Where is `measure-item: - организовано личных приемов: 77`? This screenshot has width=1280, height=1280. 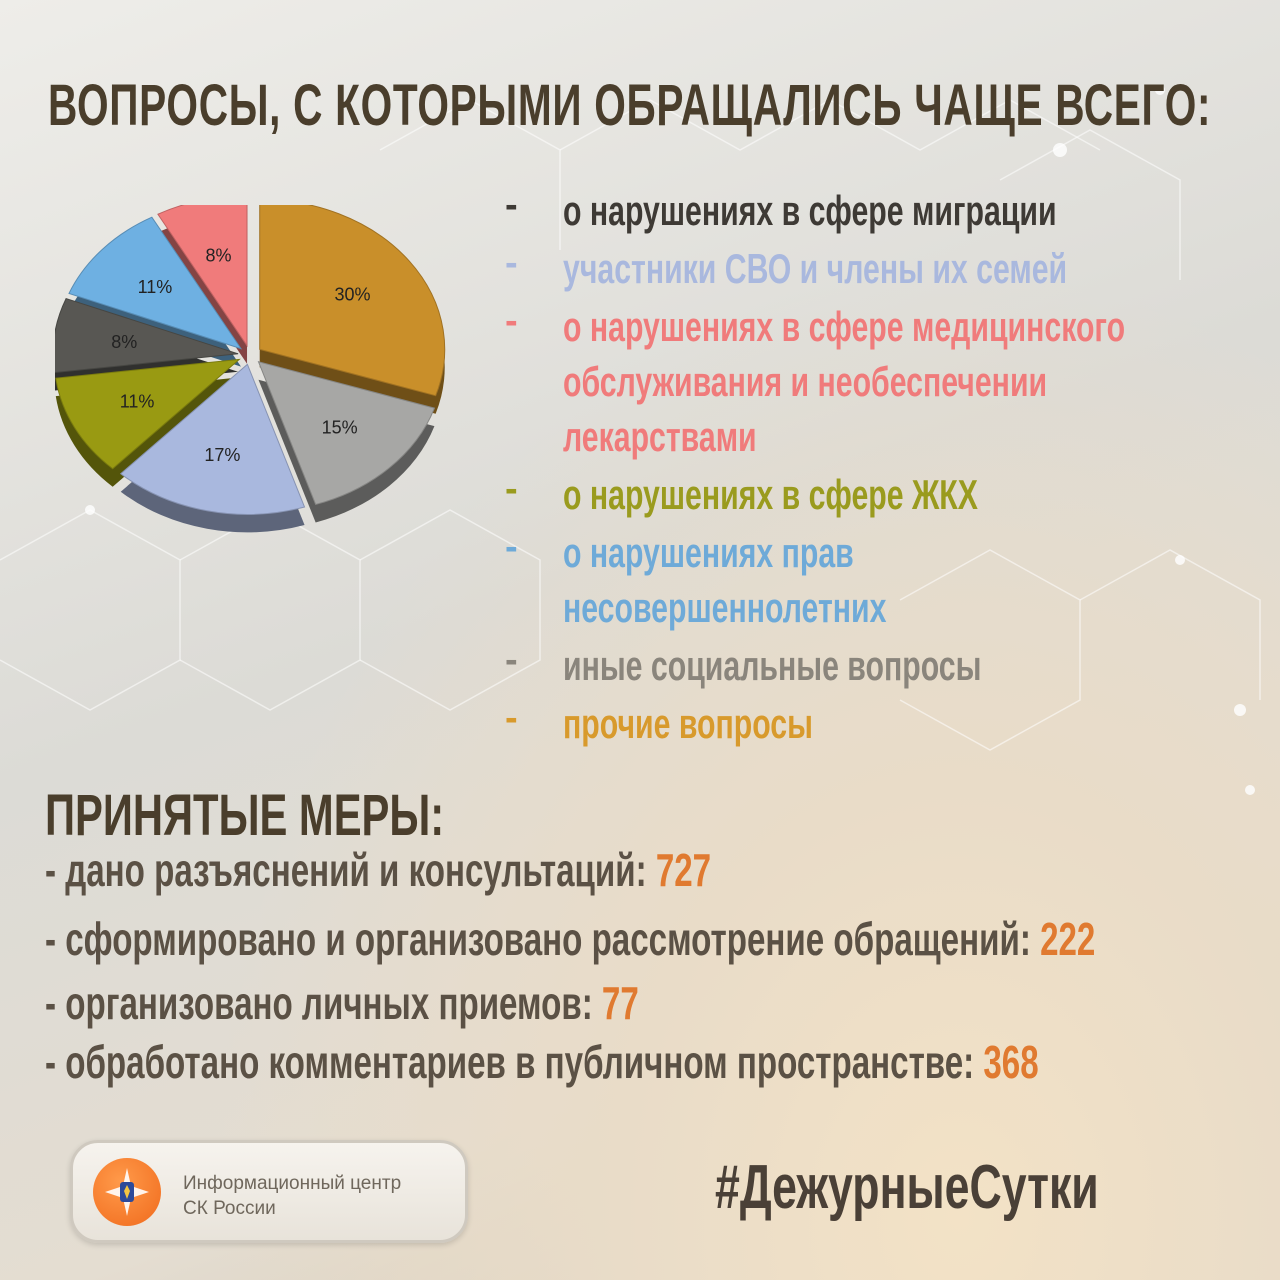 measure-item: - организовано личных приемов: 77 is located at coordinates (342, 1003).